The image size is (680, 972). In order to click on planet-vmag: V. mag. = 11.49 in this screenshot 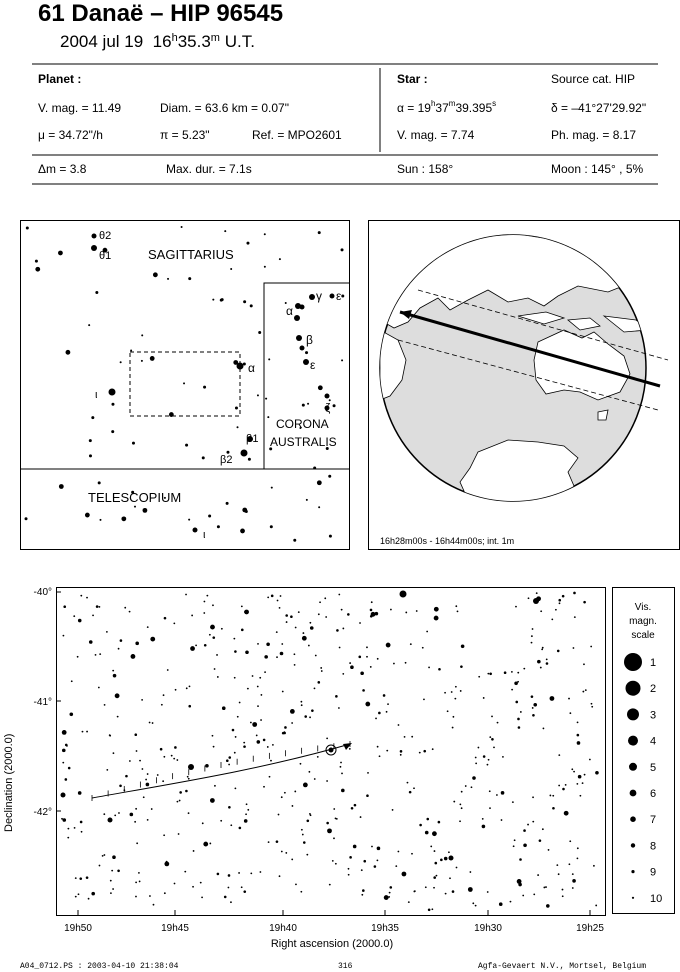, I will do `click(80, 108)`.